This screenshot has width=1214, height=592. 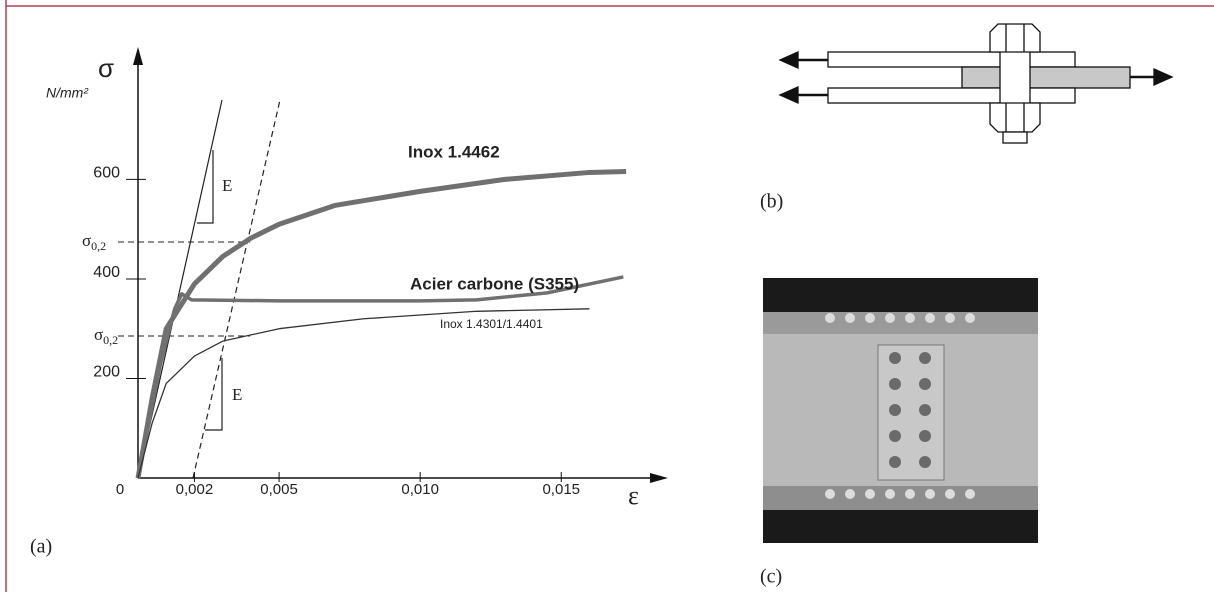 I want to click on beam-splice-photo, so click(x=900, y=410).